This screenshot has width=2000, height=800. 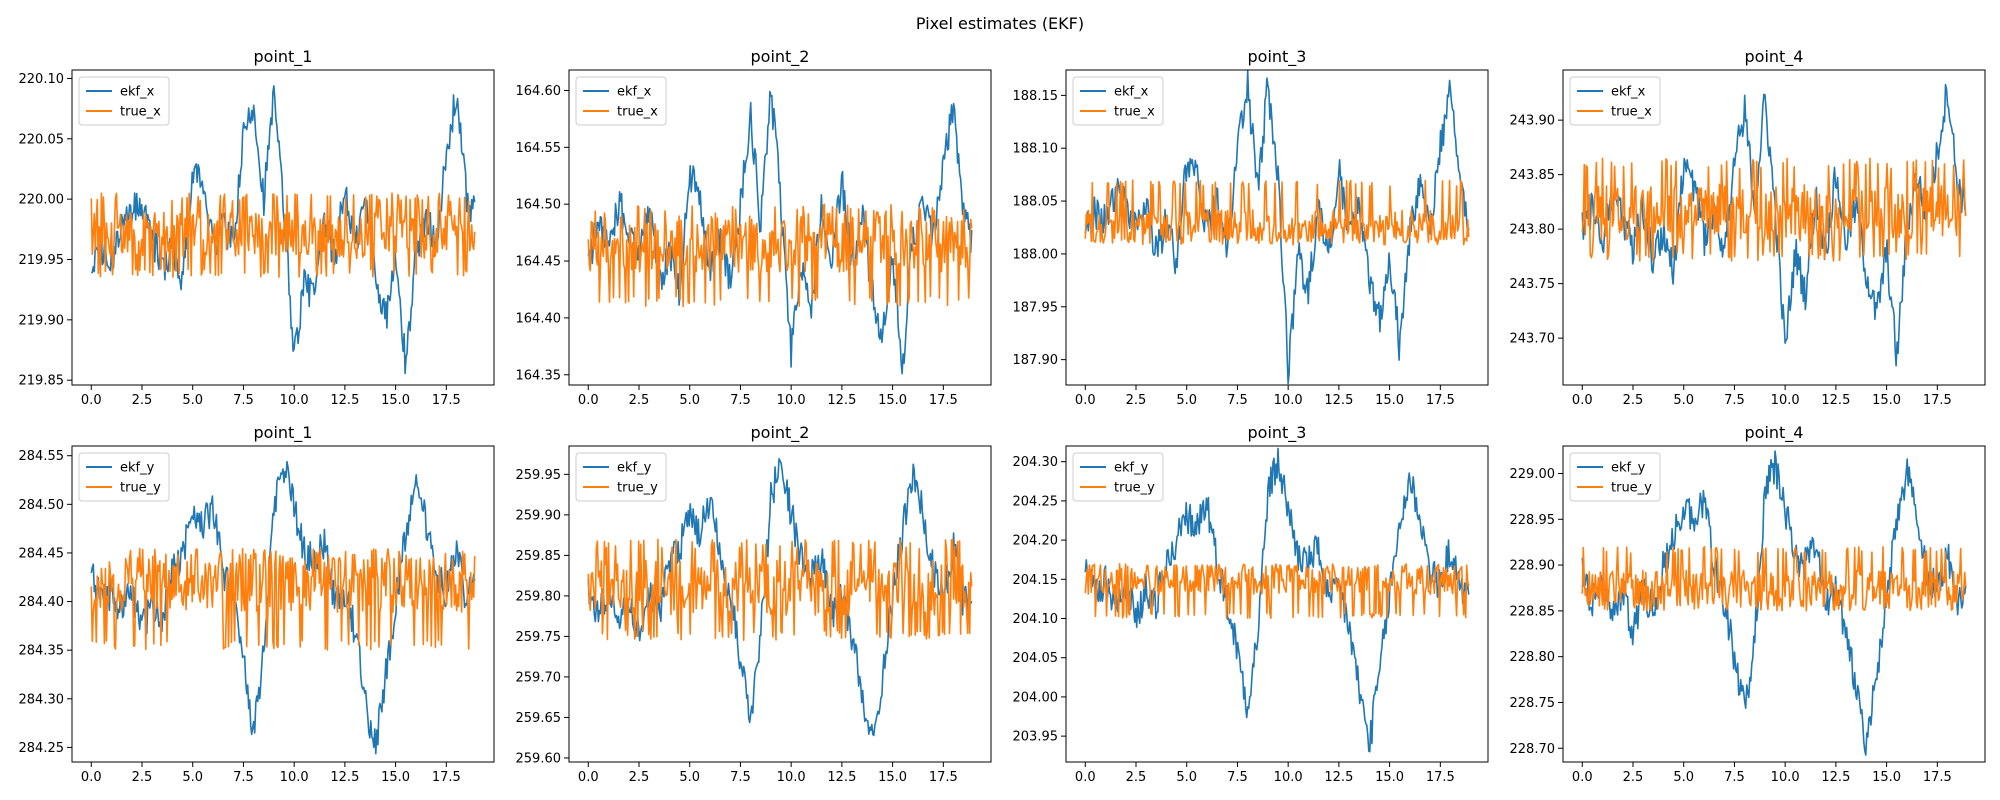 What do you see at coordinates (1036, 202) in the screenshot?
I see `y-tick-label: 188.05` at bounding box center [1036, 202].